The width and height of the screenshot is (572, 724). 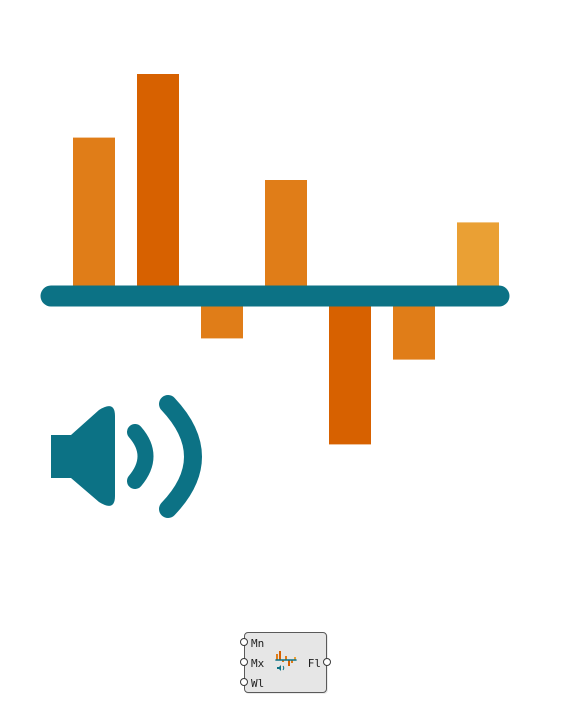 I want to click on input-label-mn: Mn, so click(x=258, y=643).